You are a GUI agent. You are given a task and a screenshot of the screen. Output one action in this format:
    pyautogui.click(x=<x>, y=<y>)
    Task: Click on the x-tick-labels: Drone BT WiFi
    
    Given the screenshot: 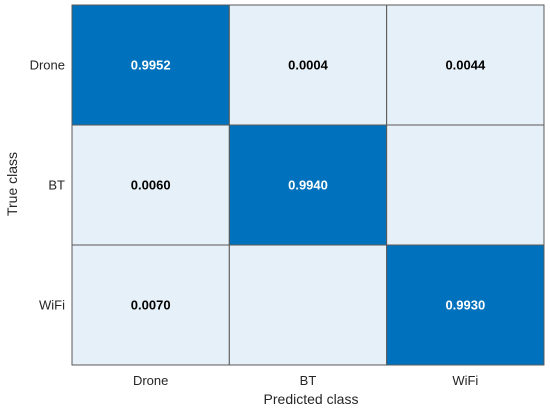 What is the action you would take?
    pyautogui.click(x=305, y=380)
    